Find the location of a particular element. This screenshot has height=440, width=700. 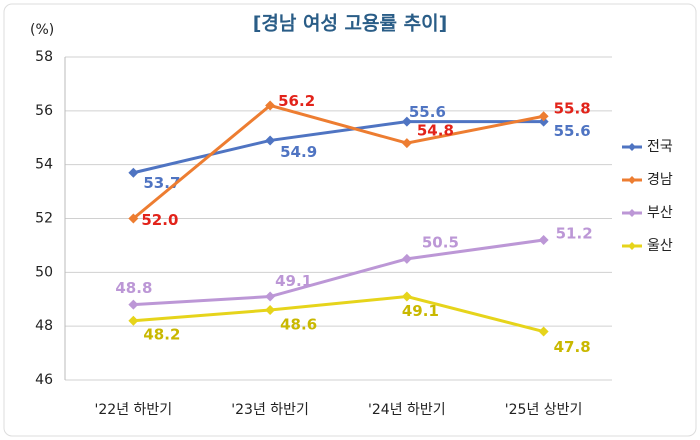

value-label: 54.9 is located at coordinates (298, 152).